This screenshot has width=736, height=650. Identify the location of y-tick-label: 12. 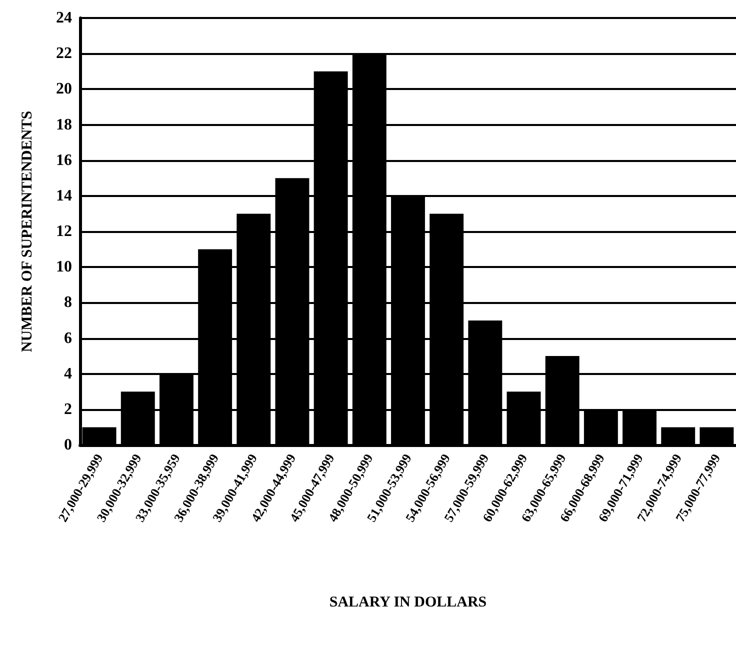
(64, 231).